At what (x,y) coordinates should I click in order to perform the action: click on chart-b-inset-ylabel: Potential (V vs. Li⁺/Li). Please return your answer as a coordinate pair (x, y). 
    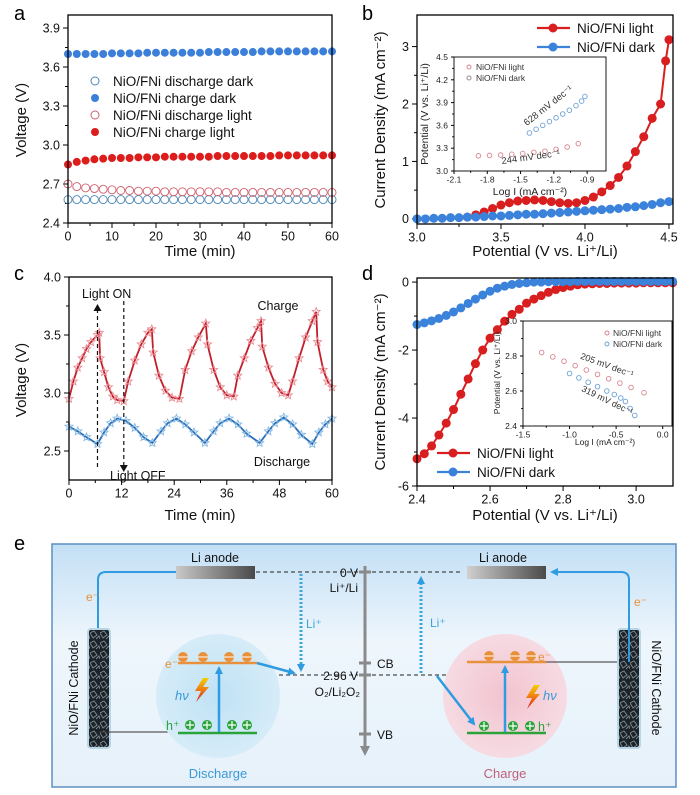
    Looking at the image, I should click on (425, 114).